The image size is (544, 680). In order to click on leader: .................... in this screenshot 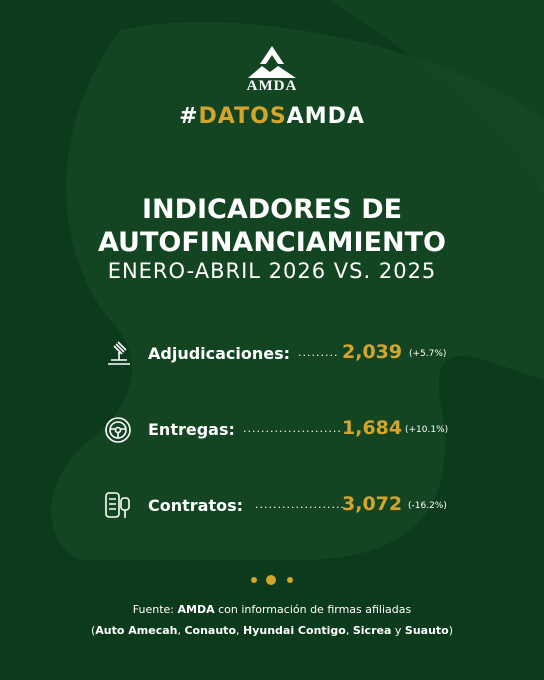, I will do `click(300, 504)`.